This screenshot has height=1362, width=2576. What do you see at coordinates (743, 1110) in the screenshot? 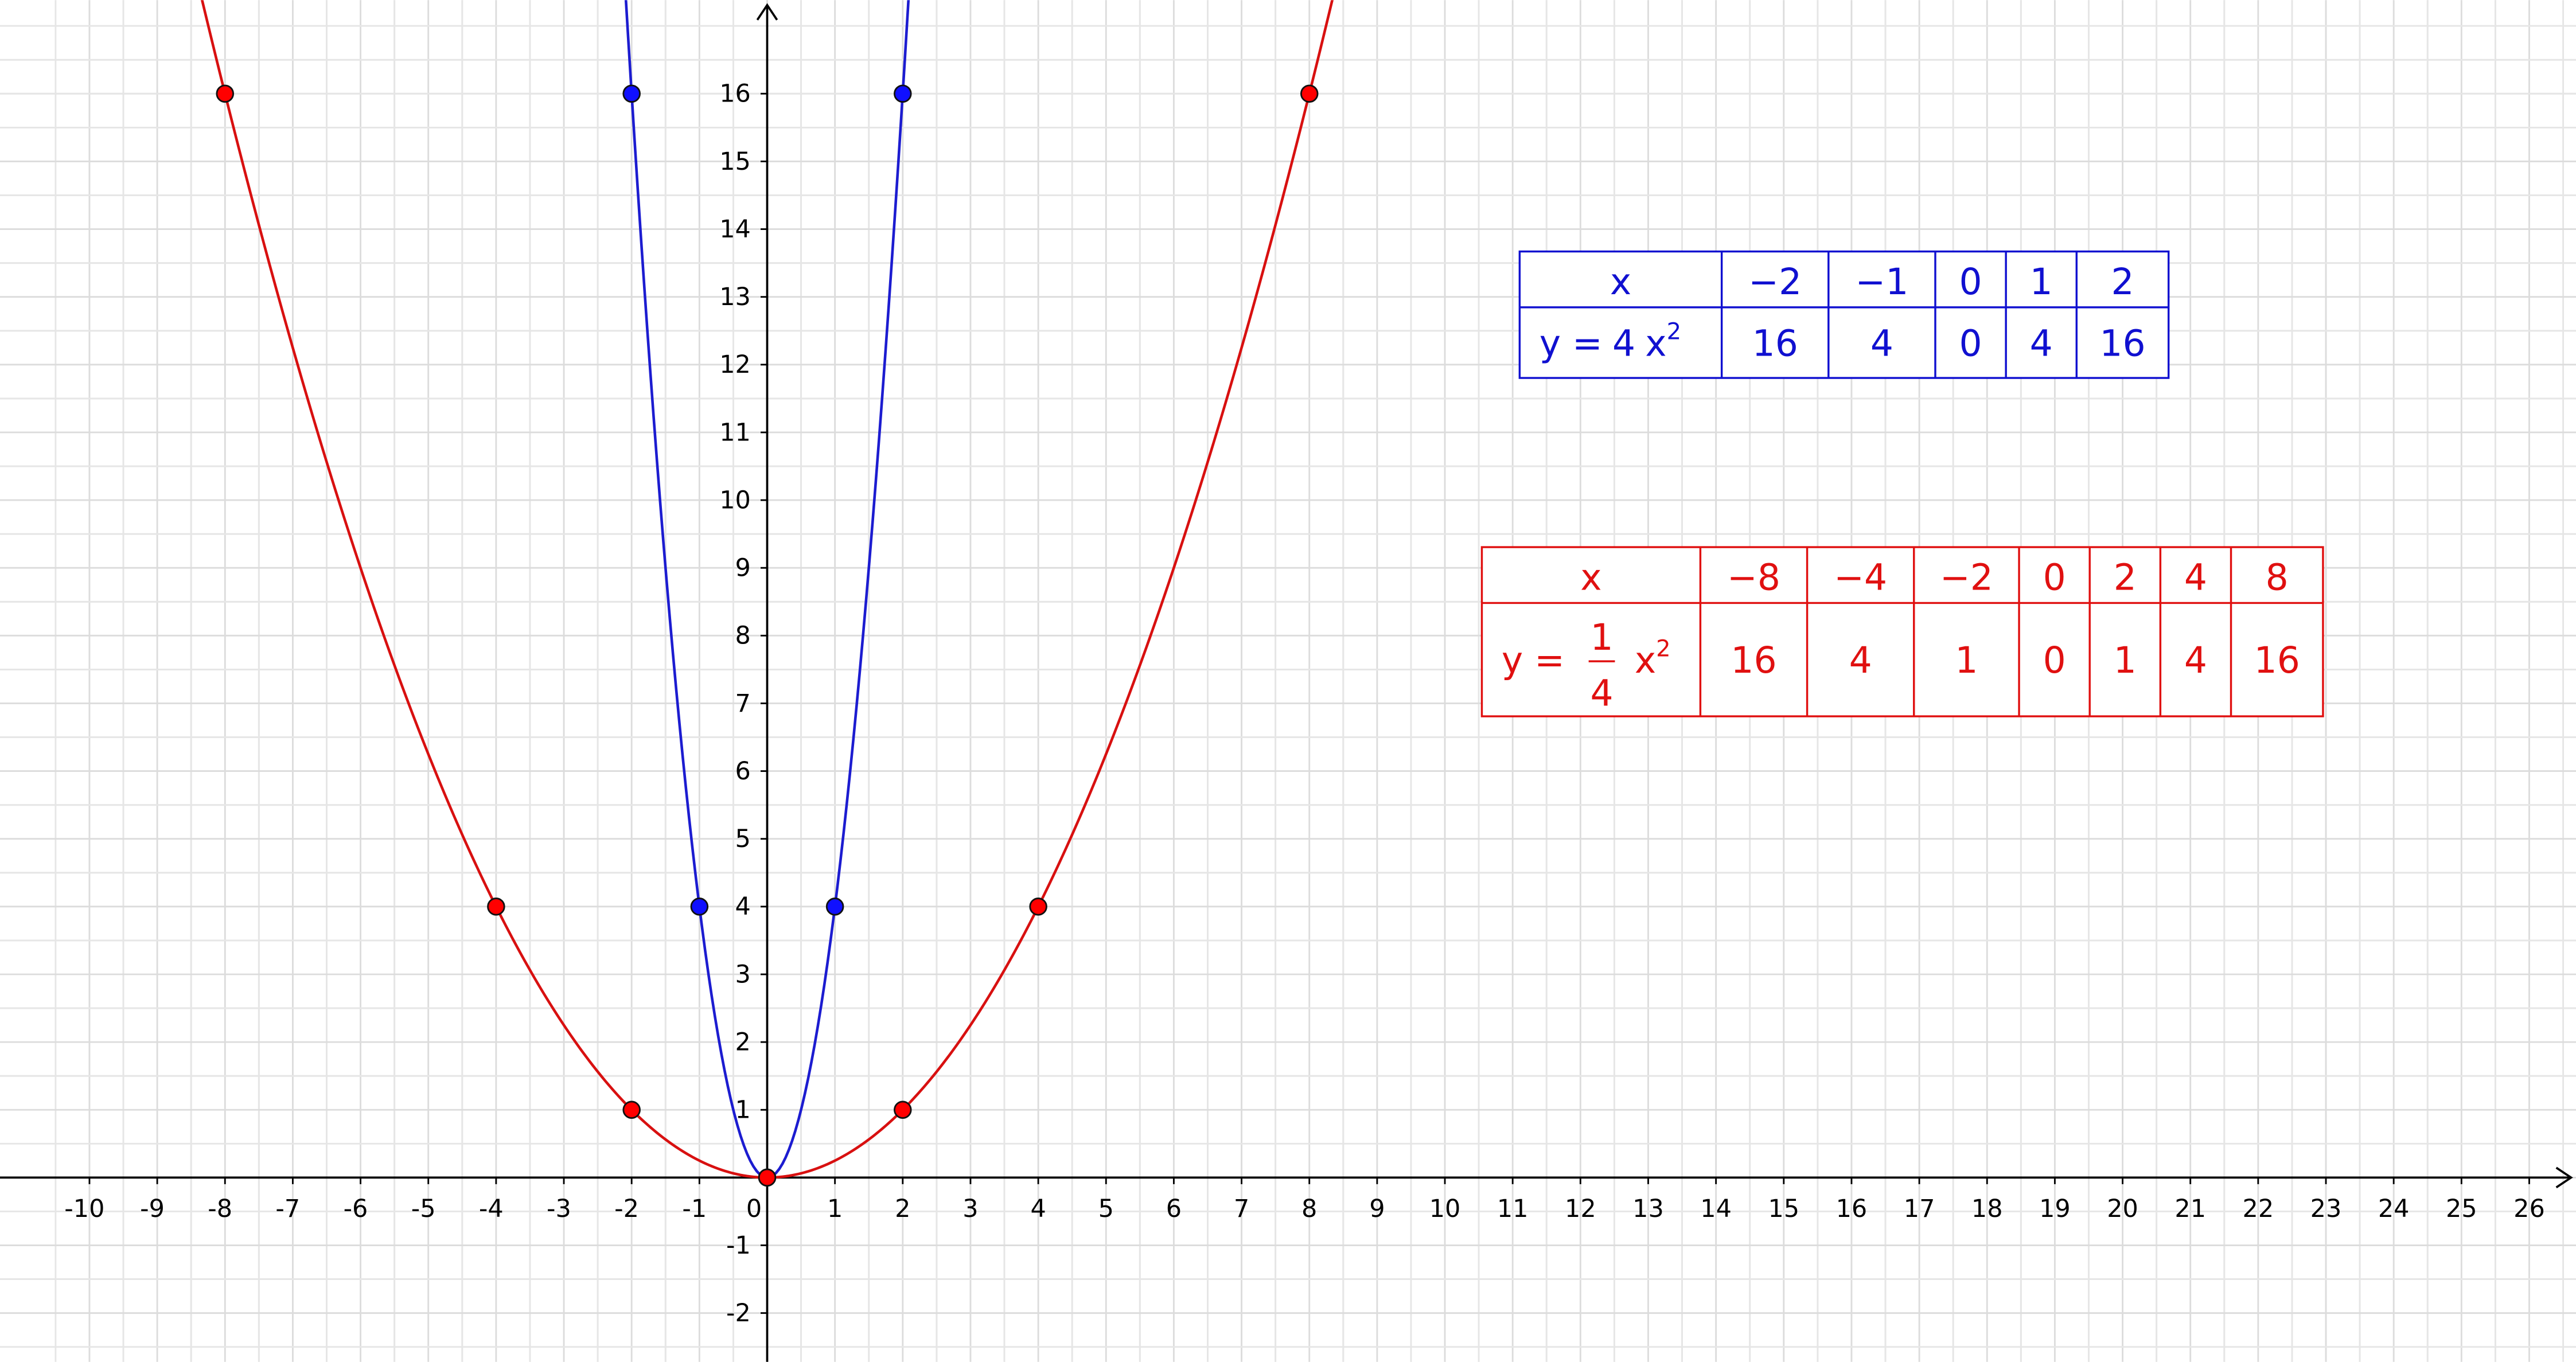
I see `y-tick-label: 1` at bounding box center [743, 1110].